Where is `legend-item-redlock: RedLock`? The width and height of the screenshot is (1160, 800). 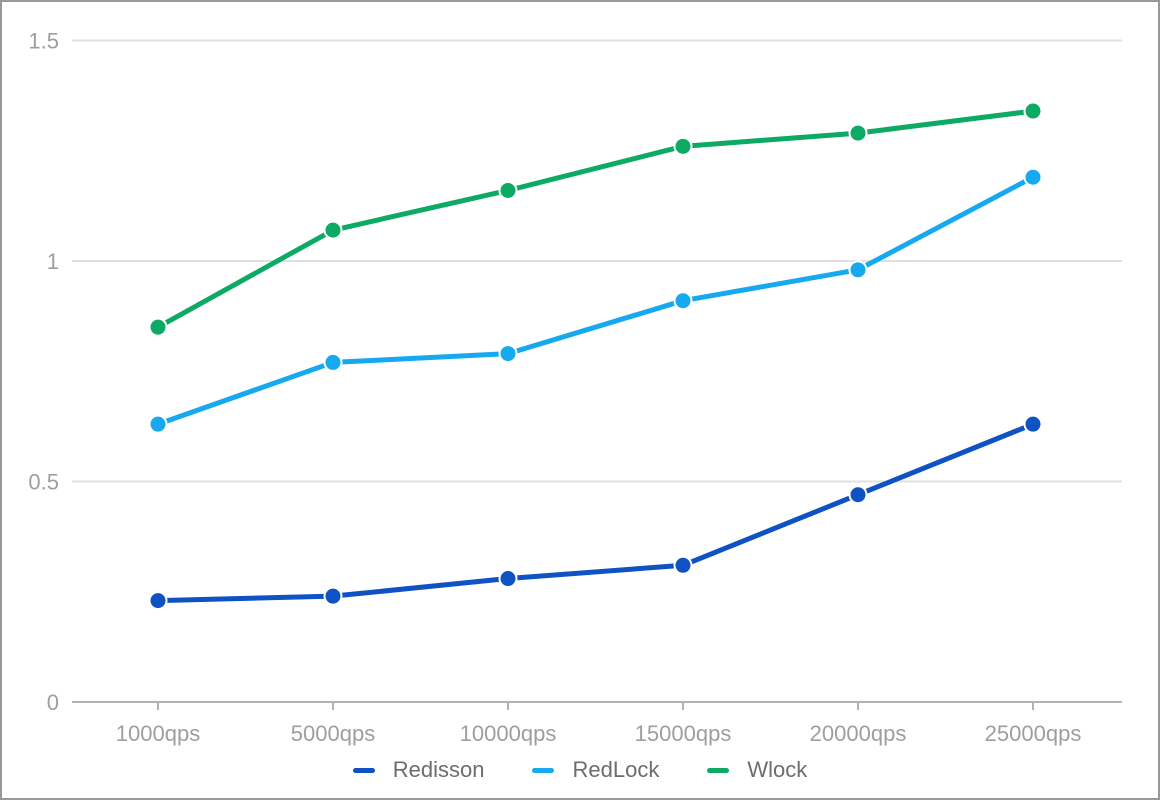 legend-item-redlock: RedLock is located at coordinates (595, 770).